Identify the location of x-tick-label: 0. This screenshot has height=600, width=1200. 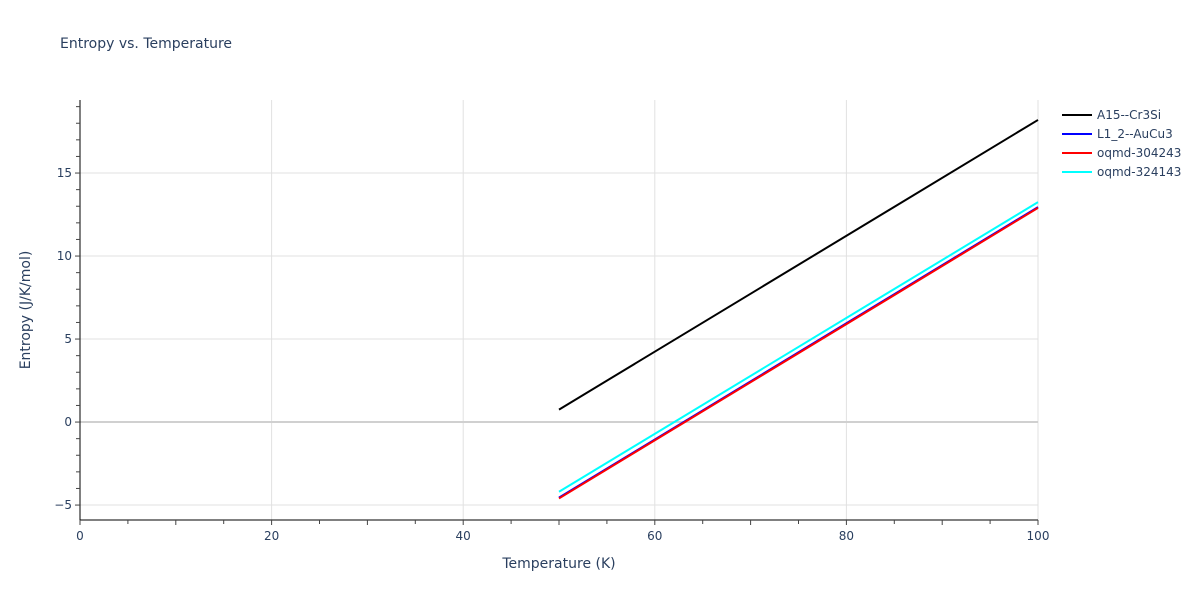
(80, 536).